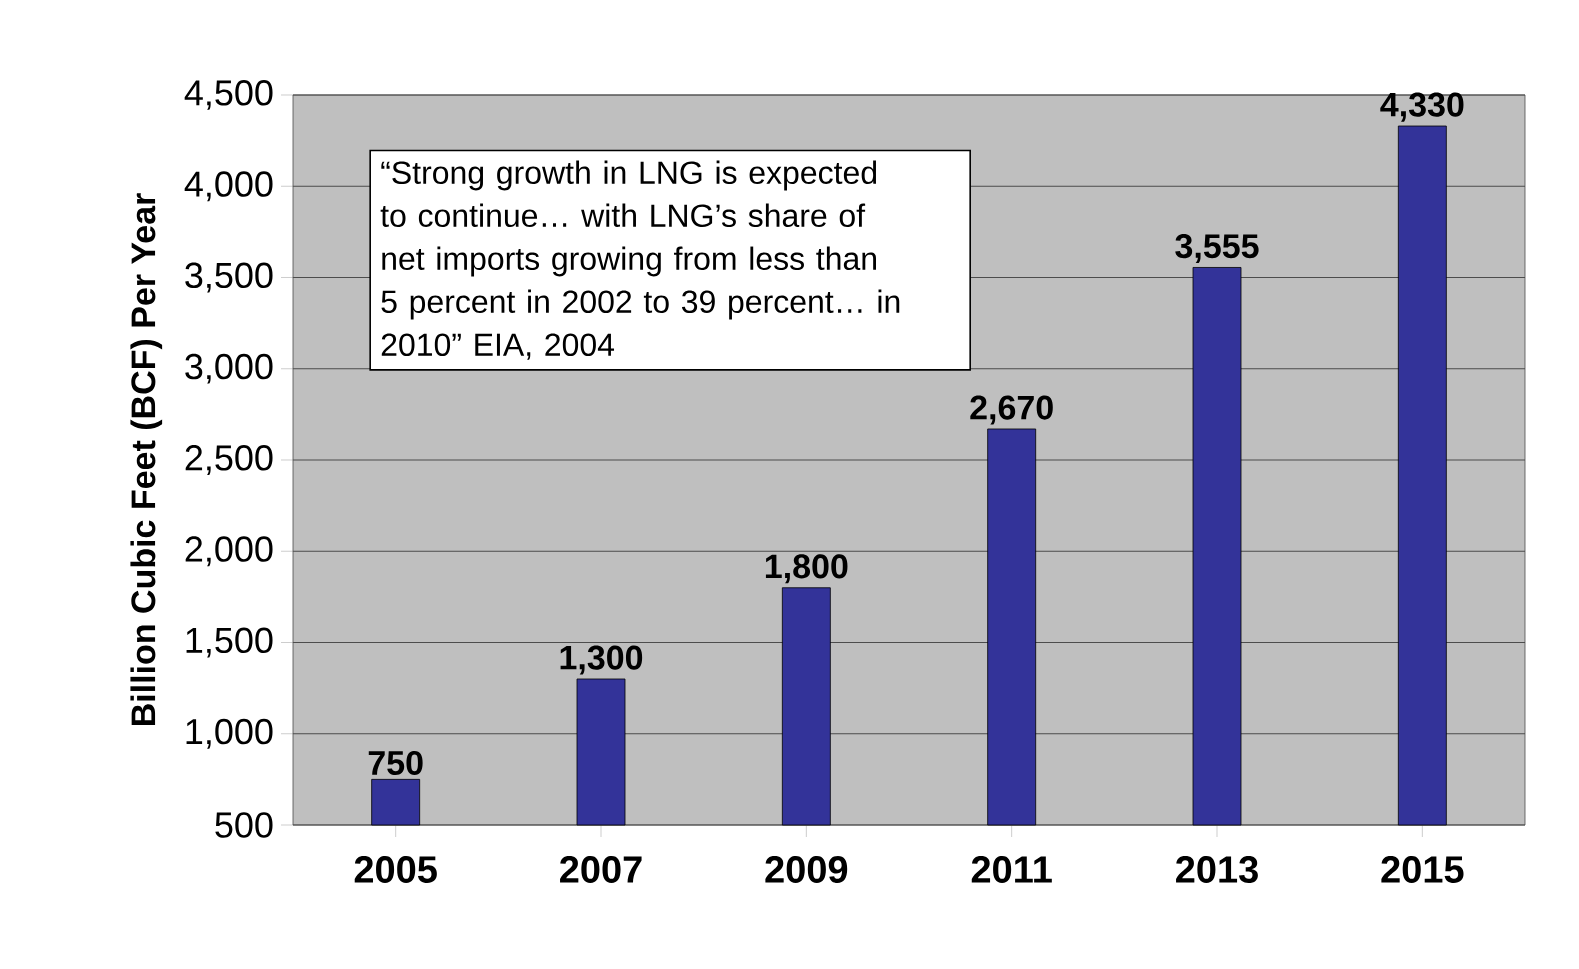 This screenshot has height=969, width=1579. Describe the element at coordinates (146, 459) in the screenshot. I see `y-axis-title: Billion Cubic Feet (BCF) Per Year` at that location.